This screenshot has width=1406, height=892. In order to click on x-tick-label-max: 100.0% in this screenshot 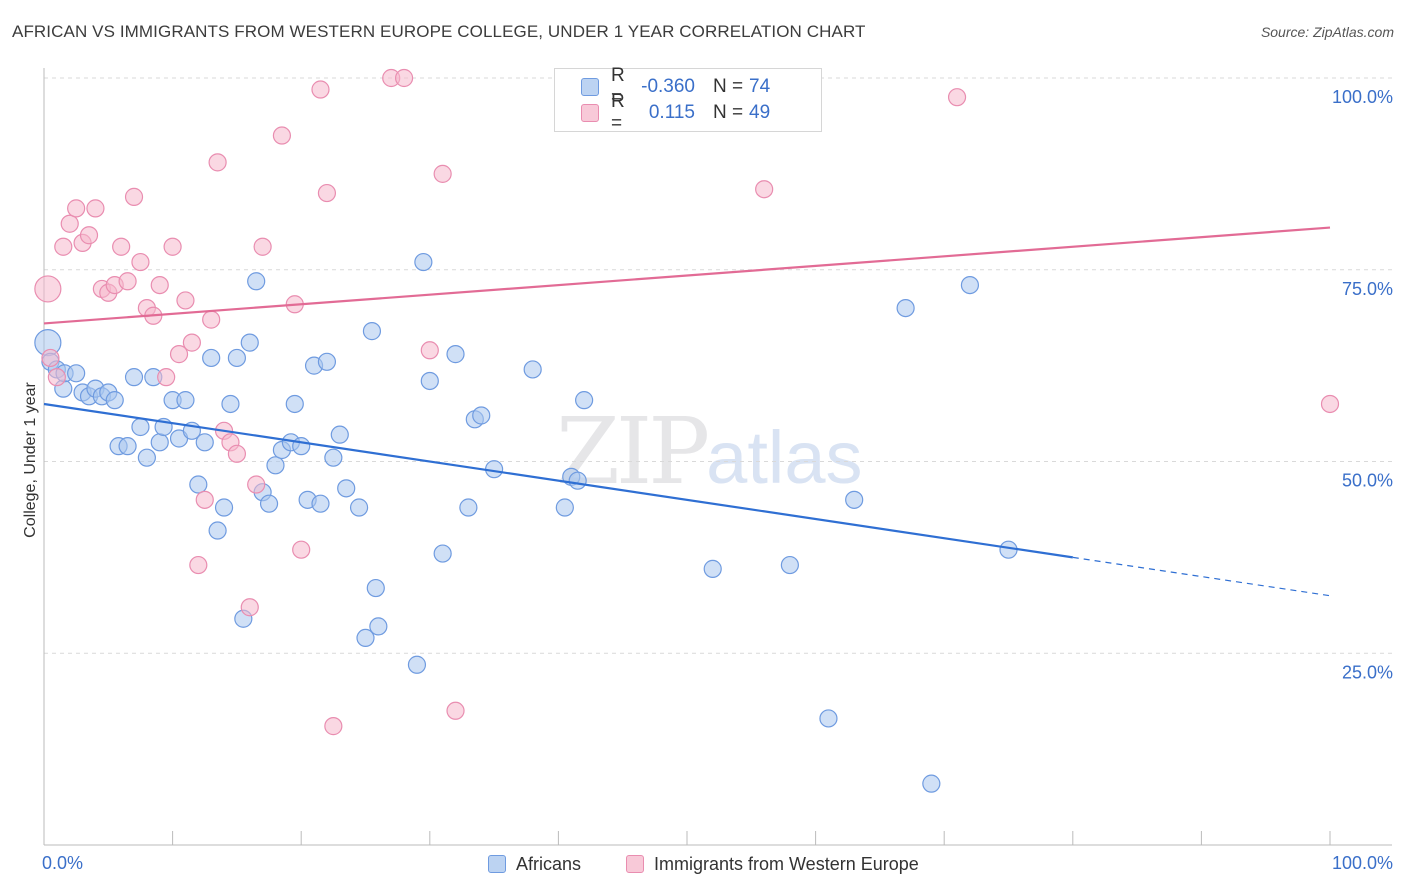, I will do `click(1362, 863)`.